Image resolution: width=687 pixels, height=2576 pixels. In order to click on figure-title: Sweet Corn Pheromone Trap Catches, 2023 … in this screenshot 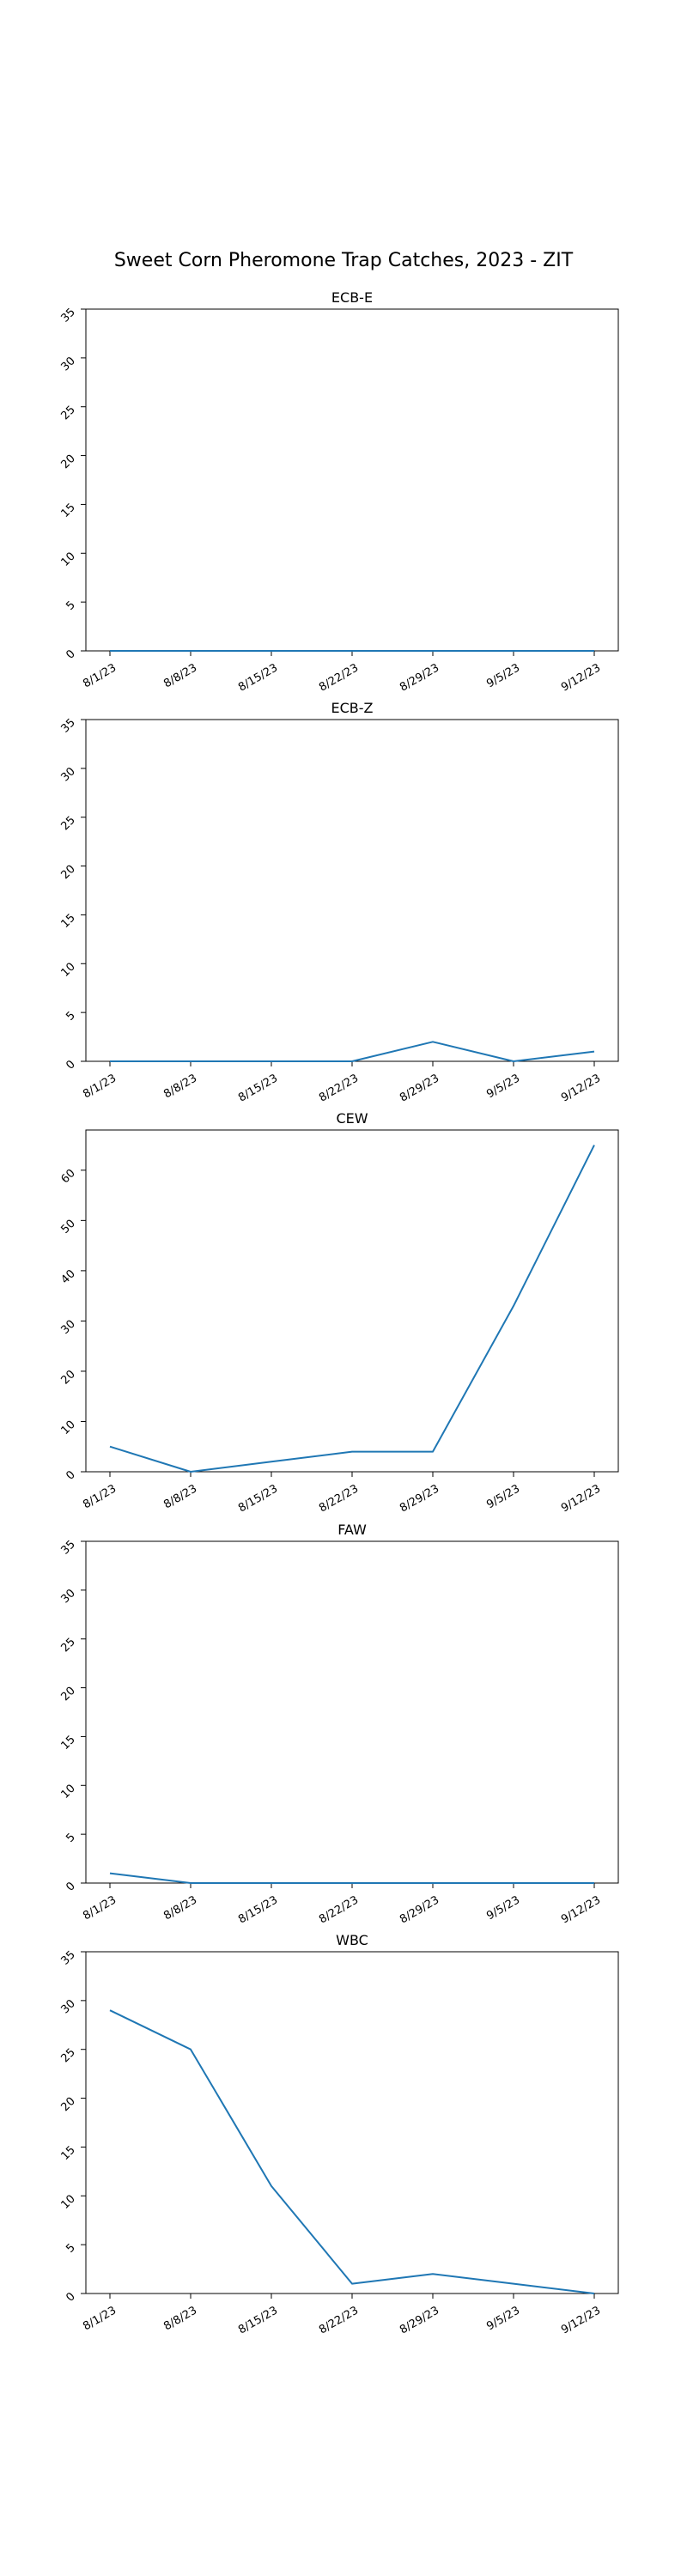, I will do `click(344, 260)`.